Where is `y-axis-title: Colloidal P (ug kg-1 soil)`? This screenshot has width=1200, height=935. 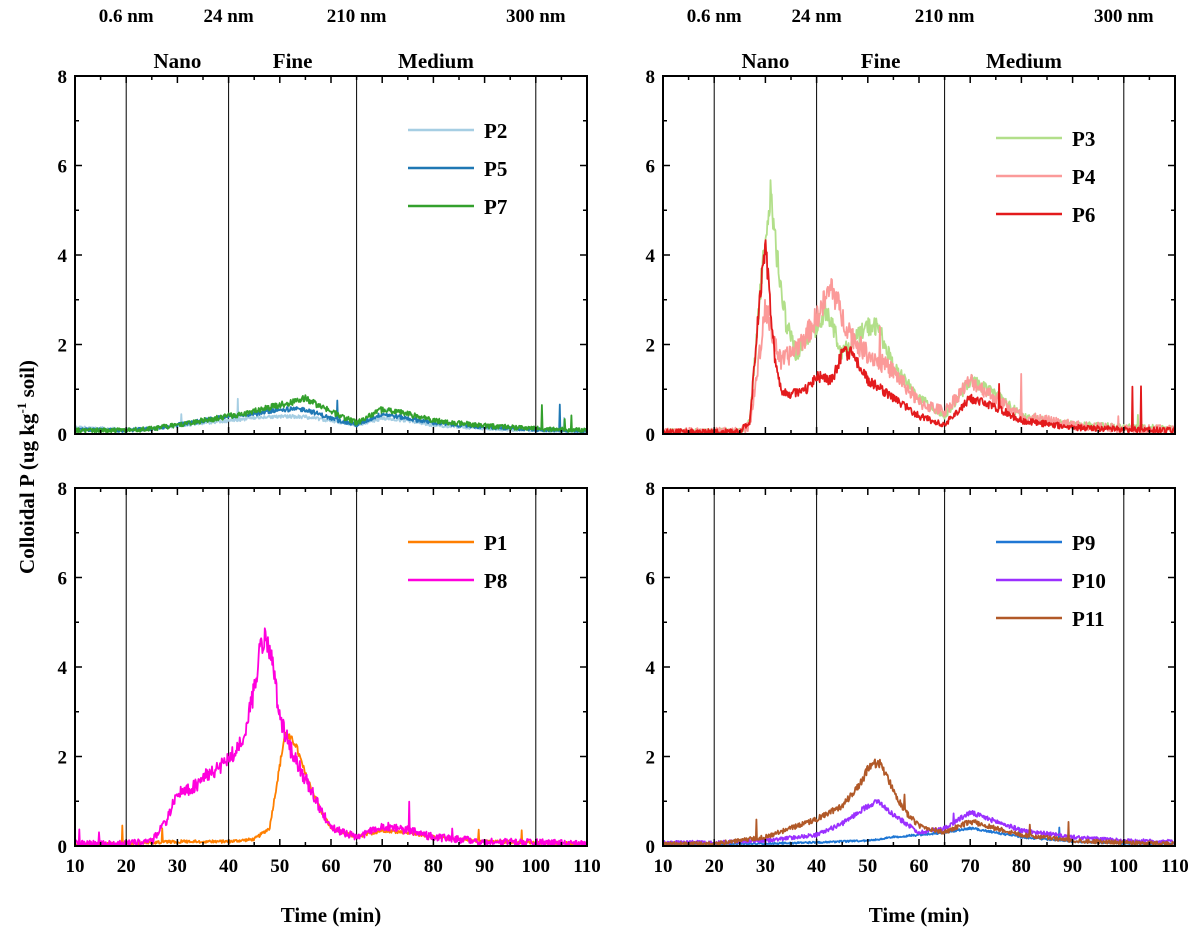
y-axis-title: Colloidal P (ug kg-1 soil) is located at coordinates (26, 467).